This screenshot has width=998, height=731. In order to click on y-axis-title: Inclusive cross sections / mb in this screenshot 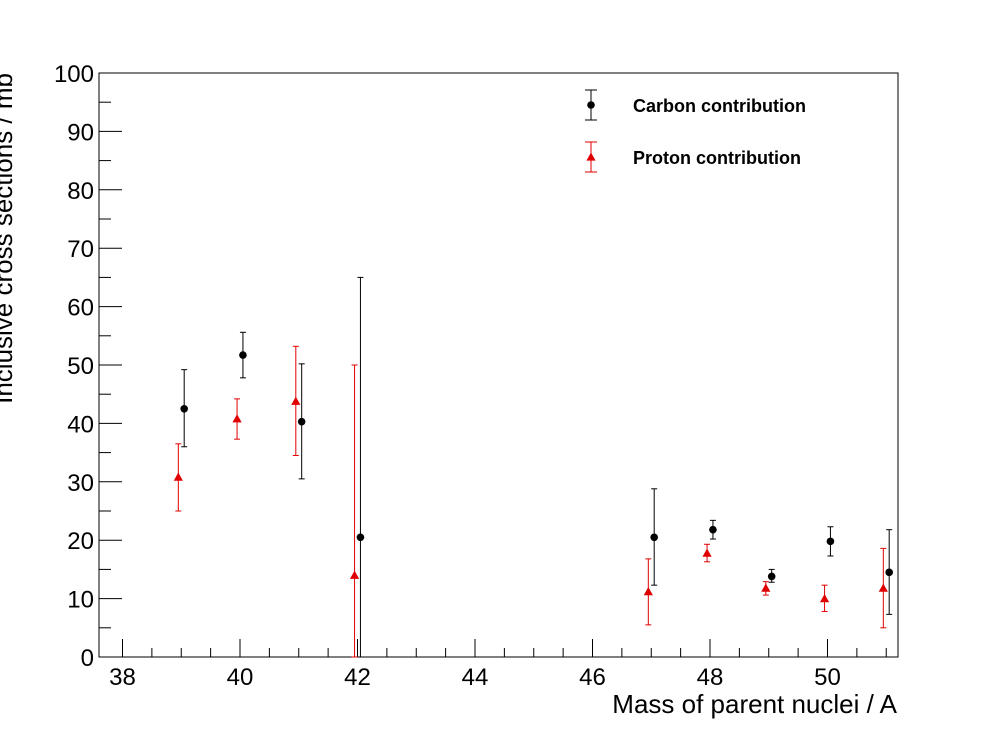, I will do `click(9, 238)`.